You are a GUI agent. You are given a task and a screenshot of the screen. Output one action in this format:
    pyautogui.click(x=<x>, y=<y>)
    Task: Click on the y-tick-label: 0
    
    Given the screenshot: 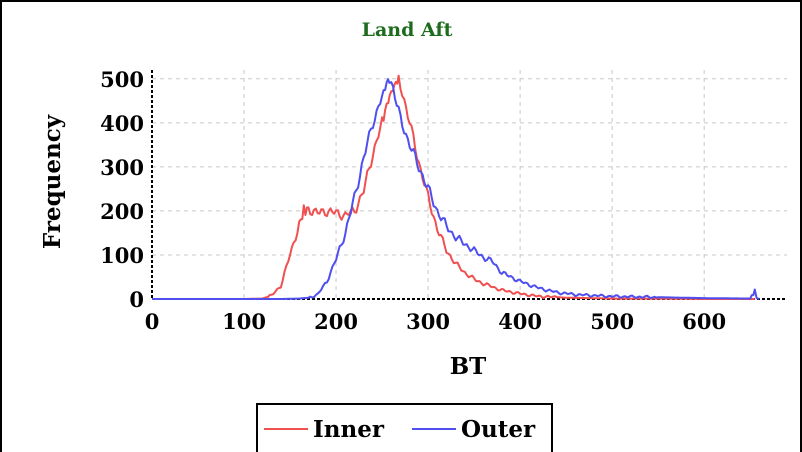 What is the action you would take?
    pyautogui.click(x=136, y=299)
    